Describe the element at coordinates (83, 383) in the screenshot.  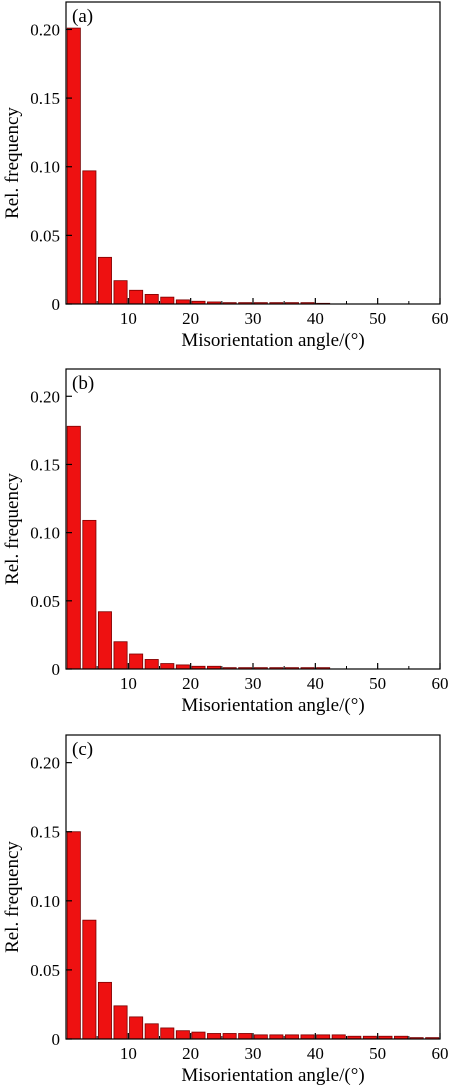
I see `panel-label: (b)` at that location.